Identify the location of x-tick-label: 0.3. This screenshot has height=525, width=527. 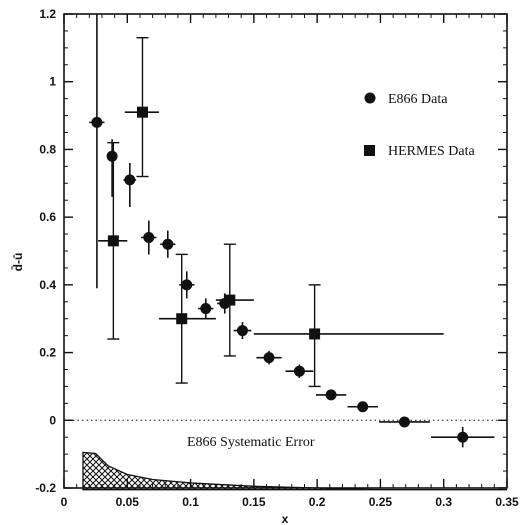
(443, 502).